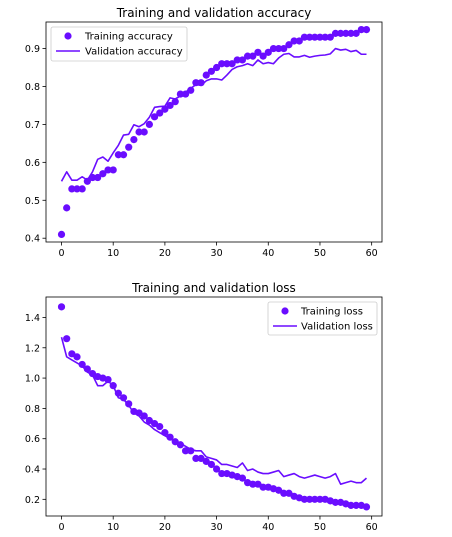  What do you see at coordinates (217, 253) in the screenshot?
I see `accuracy-x-tick-label: 30` at bounding box center [217, 253].